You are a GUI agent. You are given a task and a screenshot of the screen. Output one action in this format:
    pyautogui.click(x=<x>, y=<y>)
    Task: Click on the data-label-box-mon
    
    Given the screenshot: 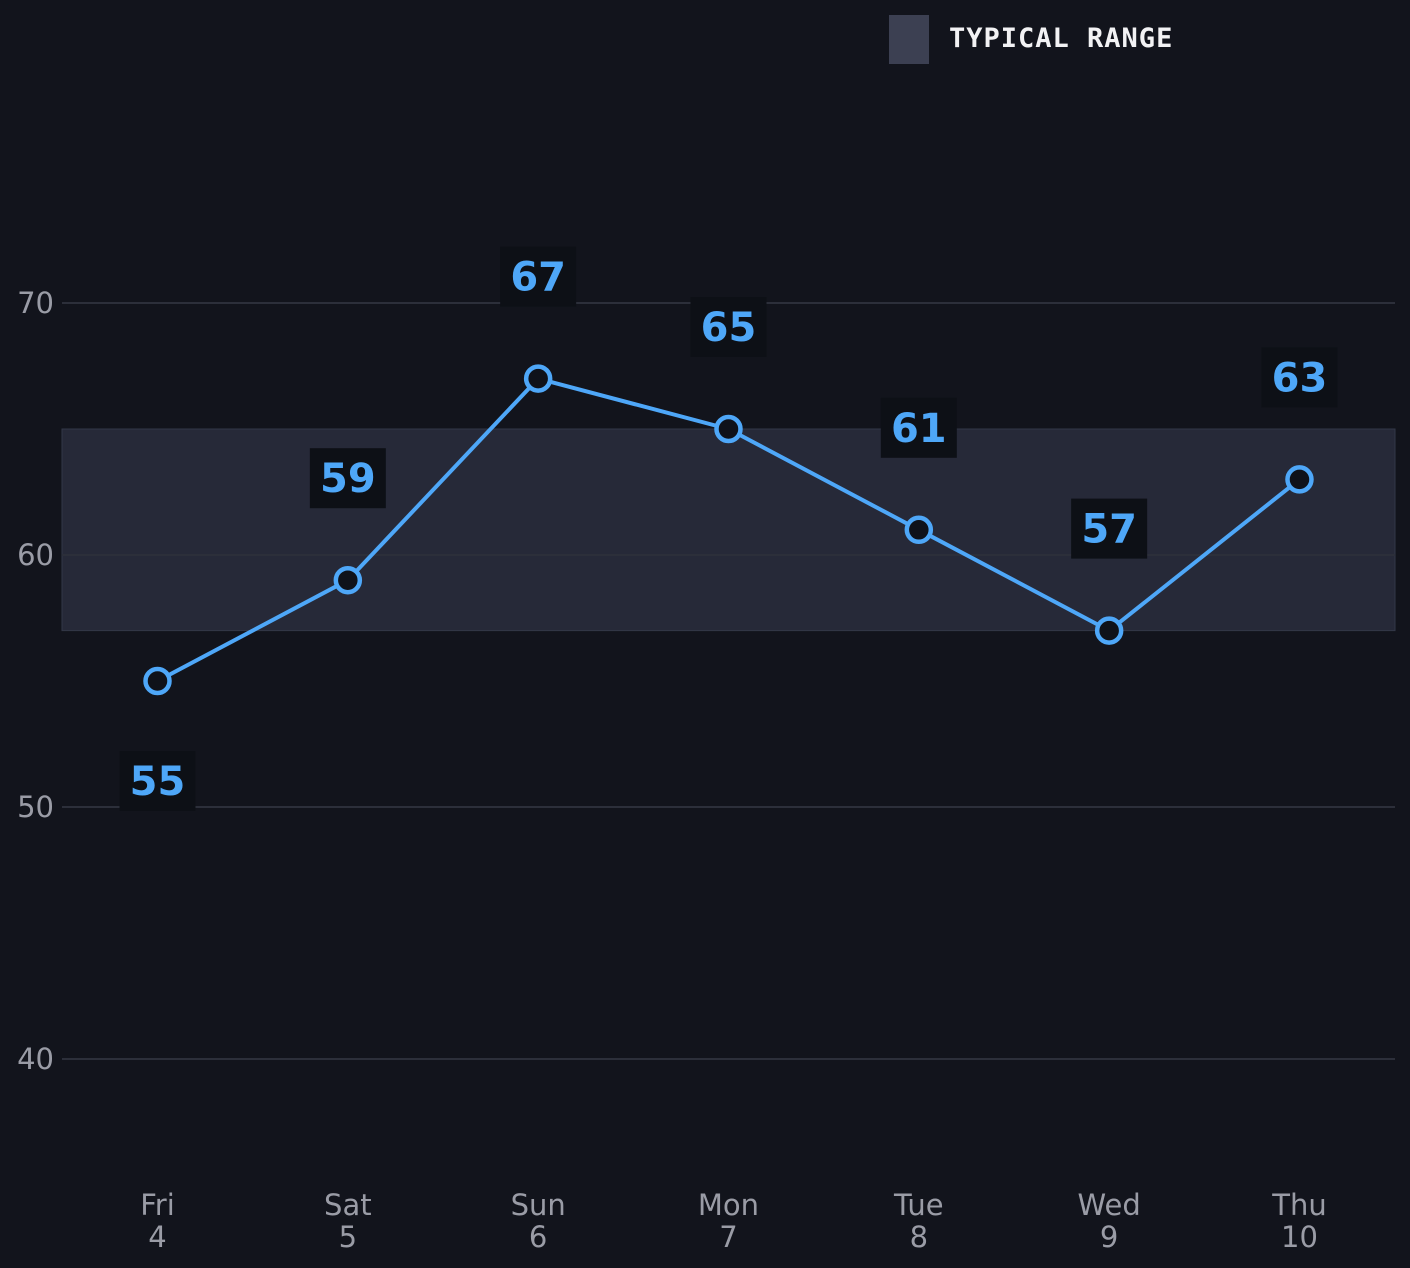 What is the action you would take?
    pyautogui.click(x=728, y=327)
    